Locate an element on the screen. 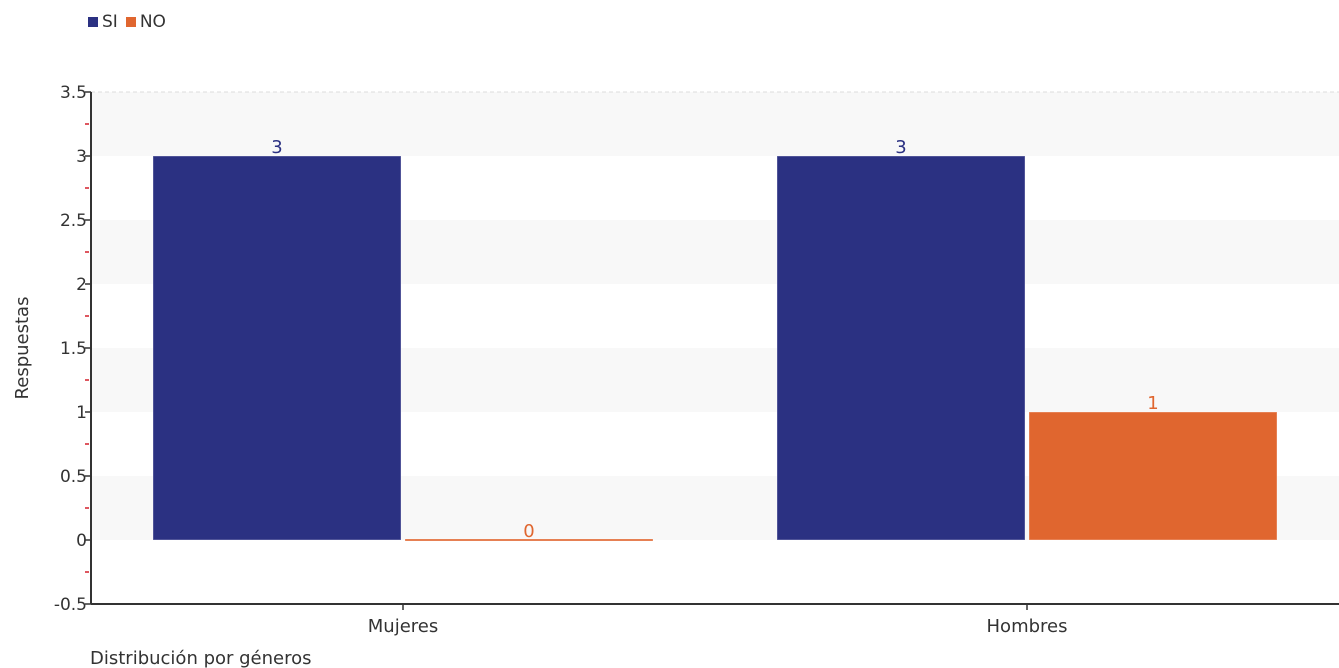 Image resolution: width=1339 pixels, height=668 pixels. x-tick-label: Mujeres is located at coordinates (403, 626).